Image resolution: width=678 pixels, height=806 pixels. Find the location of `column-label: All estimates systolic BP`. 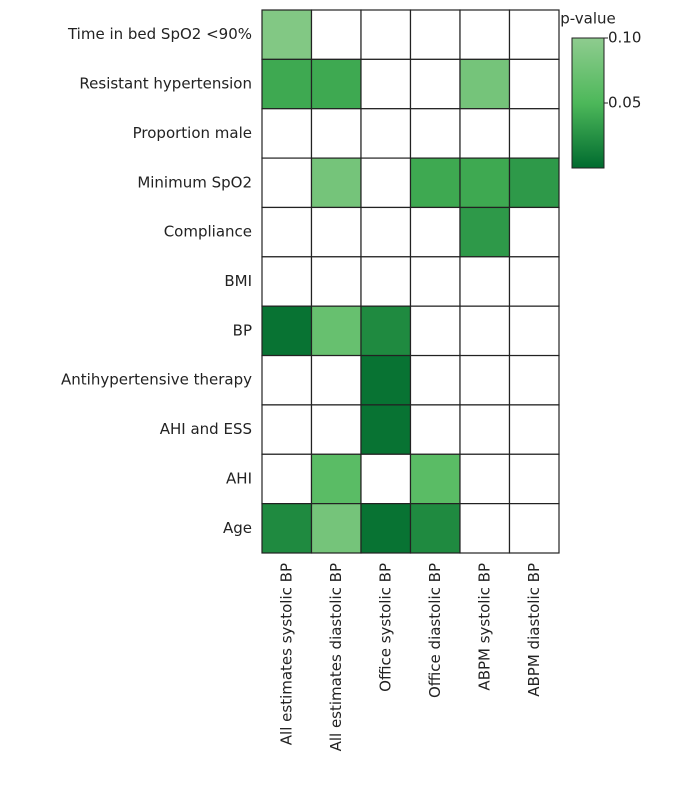

column-label: All estimates systolic BP is located at coordinates (286, 654).